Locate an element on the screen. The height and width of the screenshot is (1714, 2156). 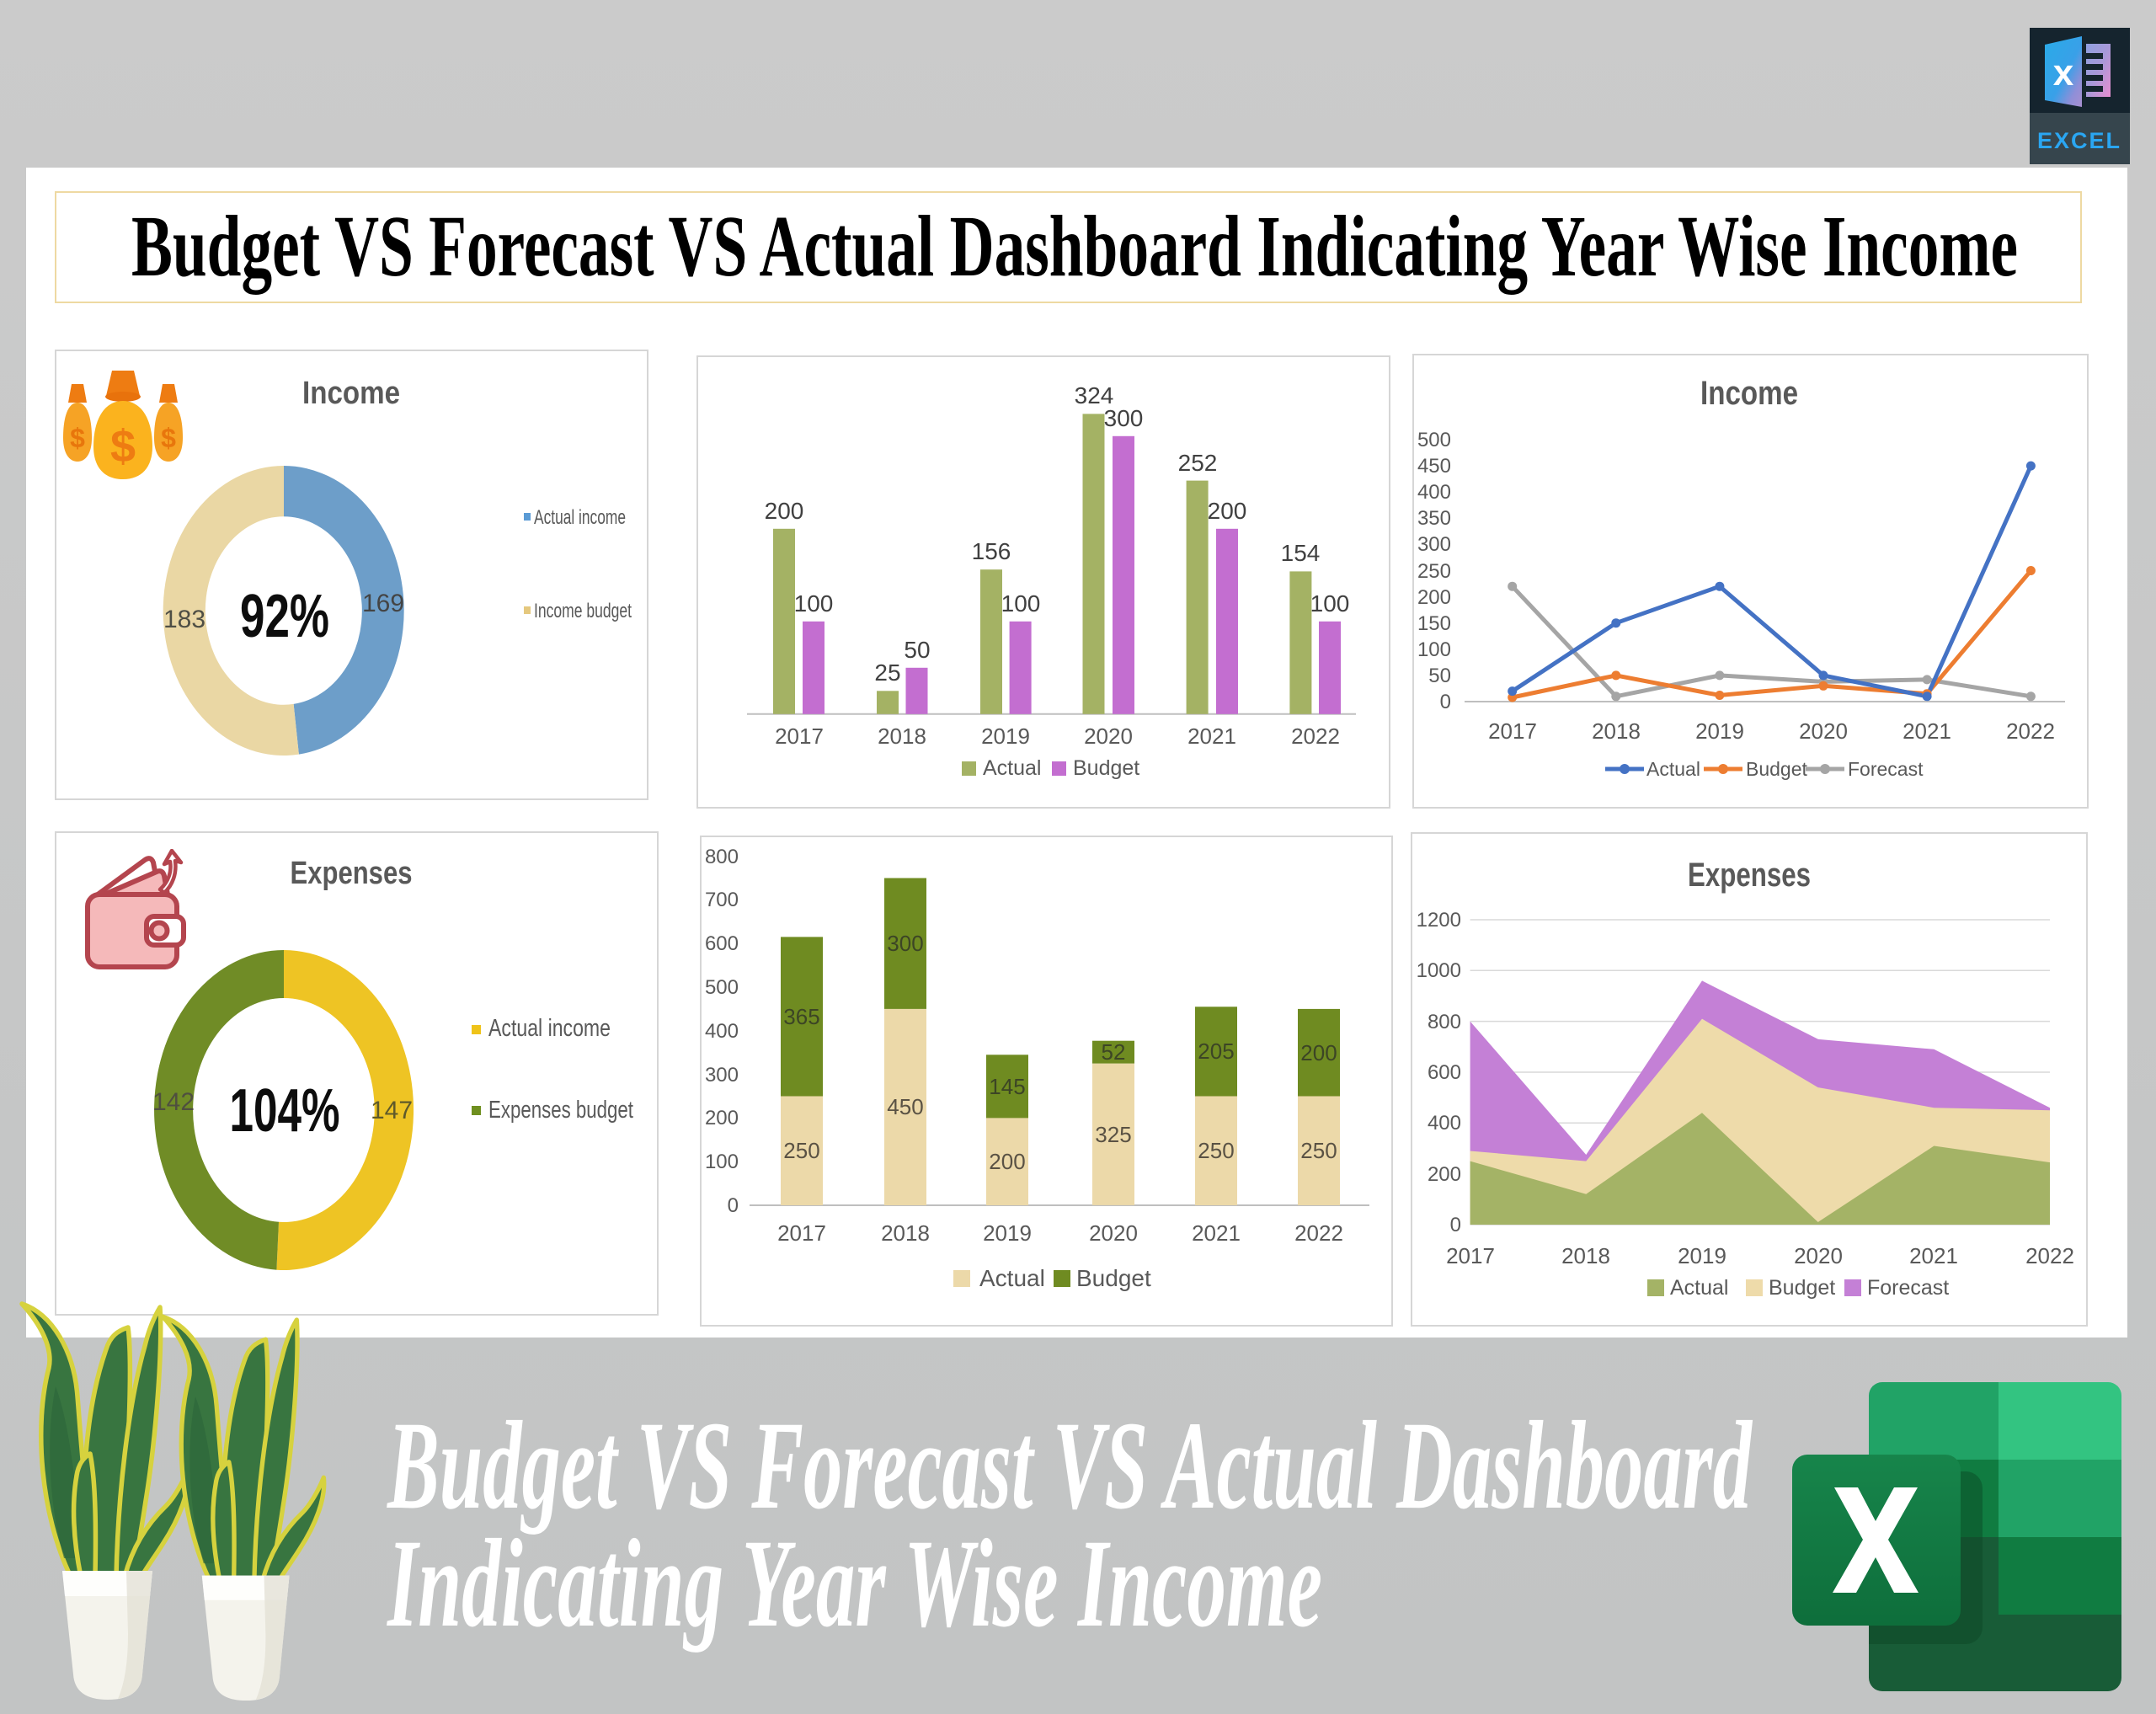
svg-text: 1000 is located at coordinates (1439, 971).